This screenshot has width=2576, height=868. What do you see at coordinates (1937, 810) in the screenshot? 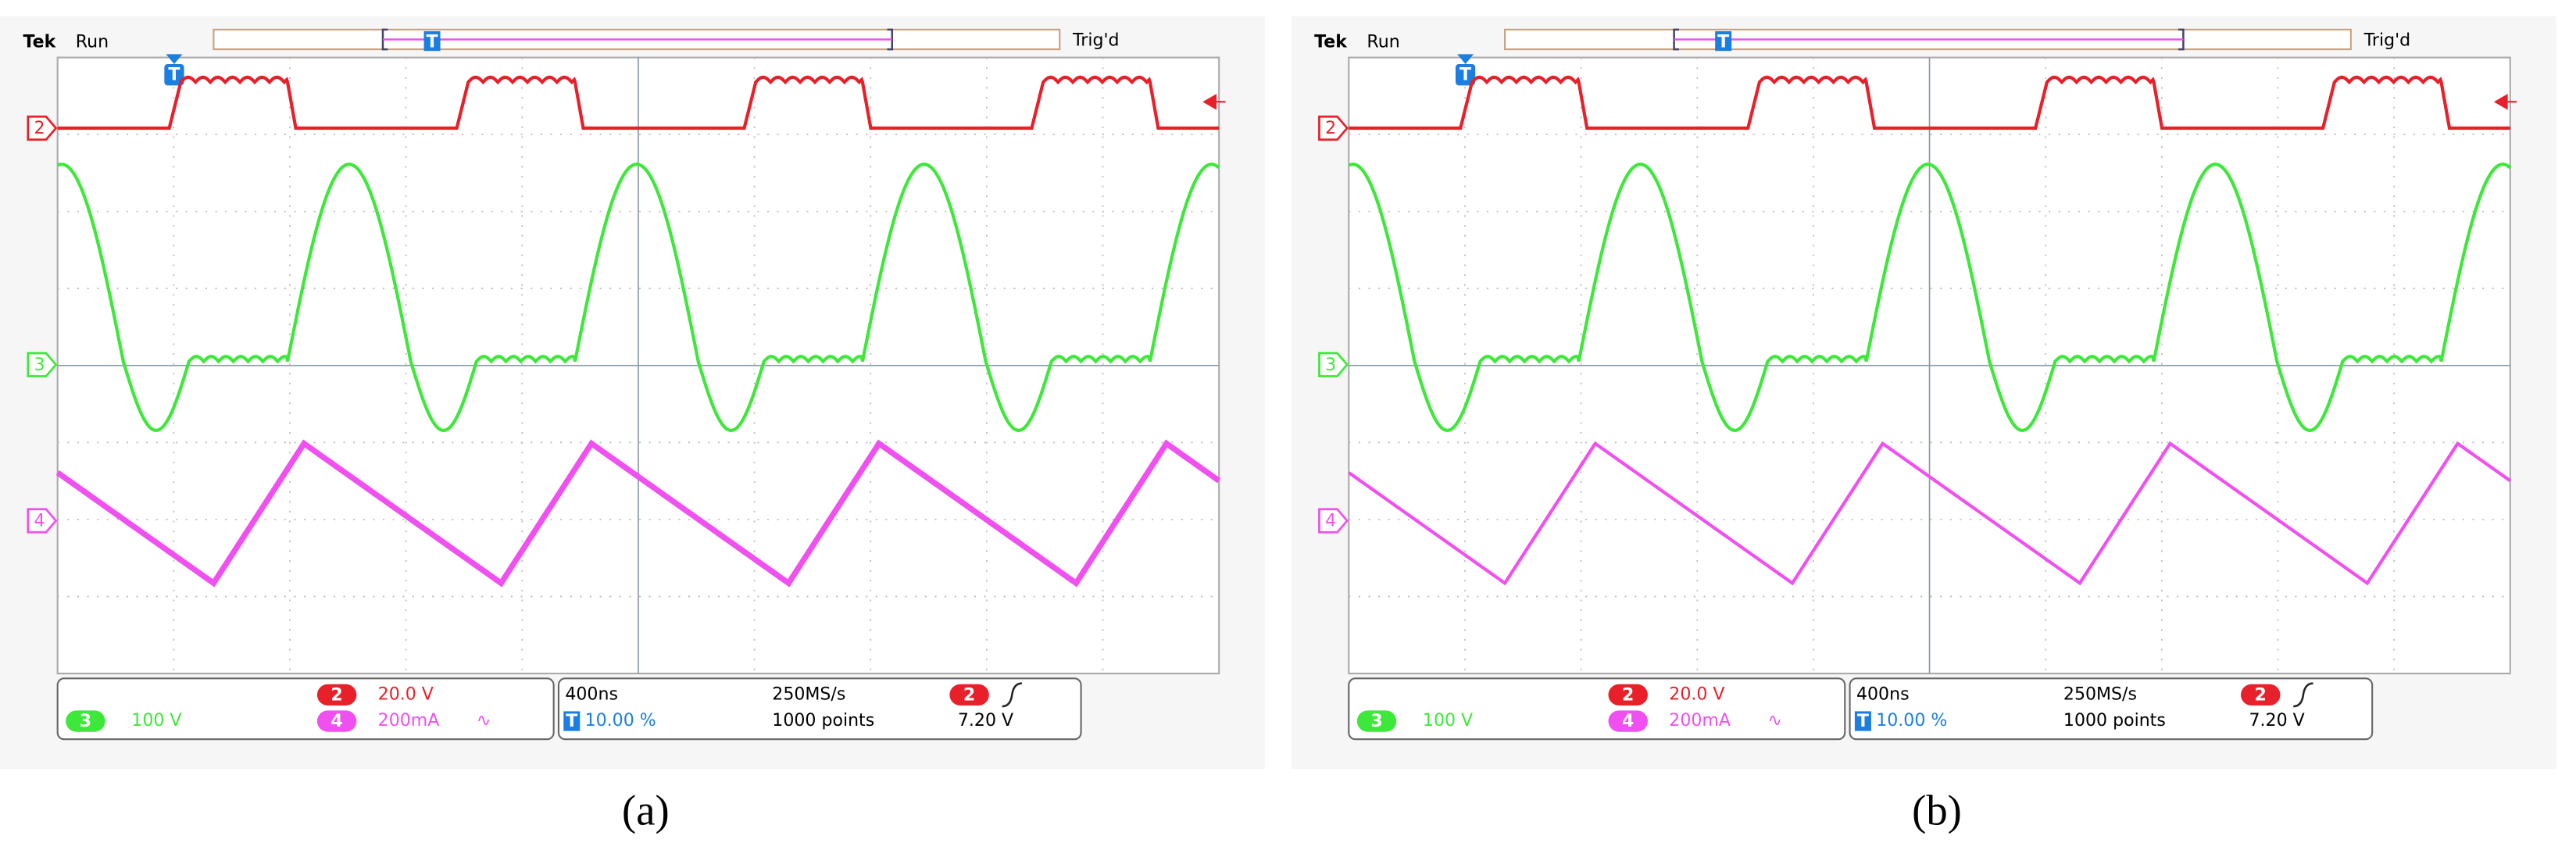
I see `caption: (b)` at bounding box center [1937, 810].